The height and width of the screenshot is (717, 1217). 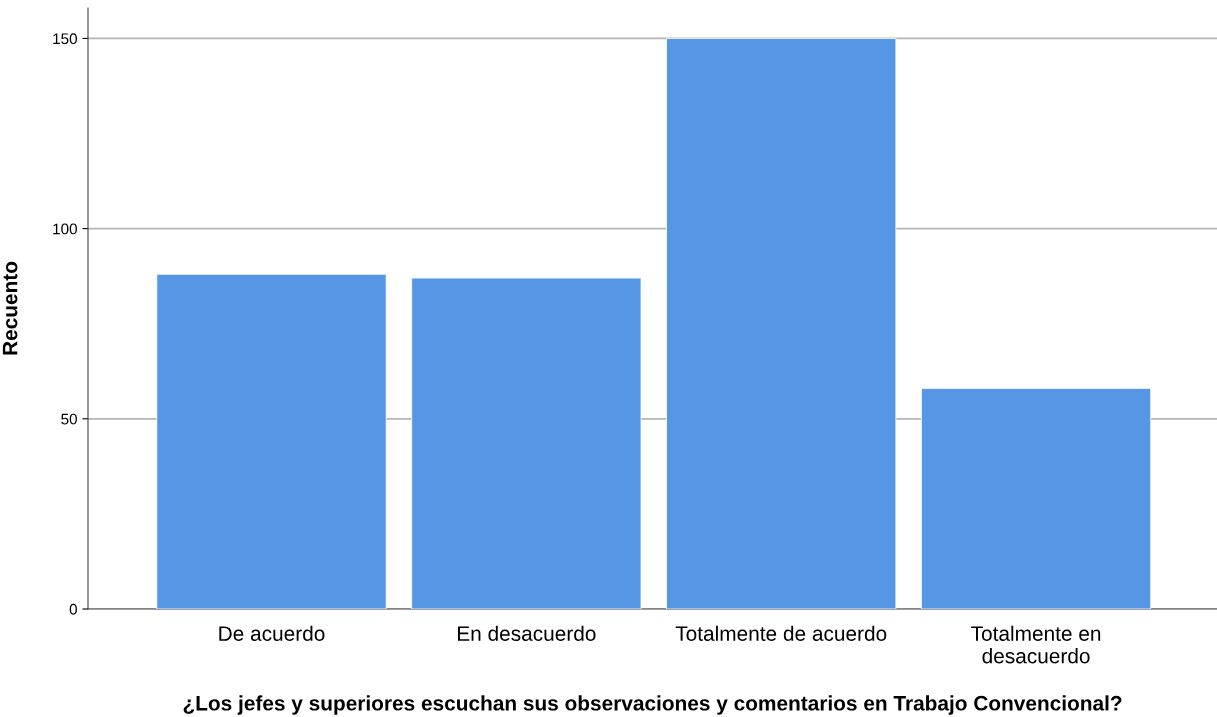 What do you see at coordinates (73, 609) in the screenshot?
I see `y-tick-label: 0` at bounding box center [73, 609].